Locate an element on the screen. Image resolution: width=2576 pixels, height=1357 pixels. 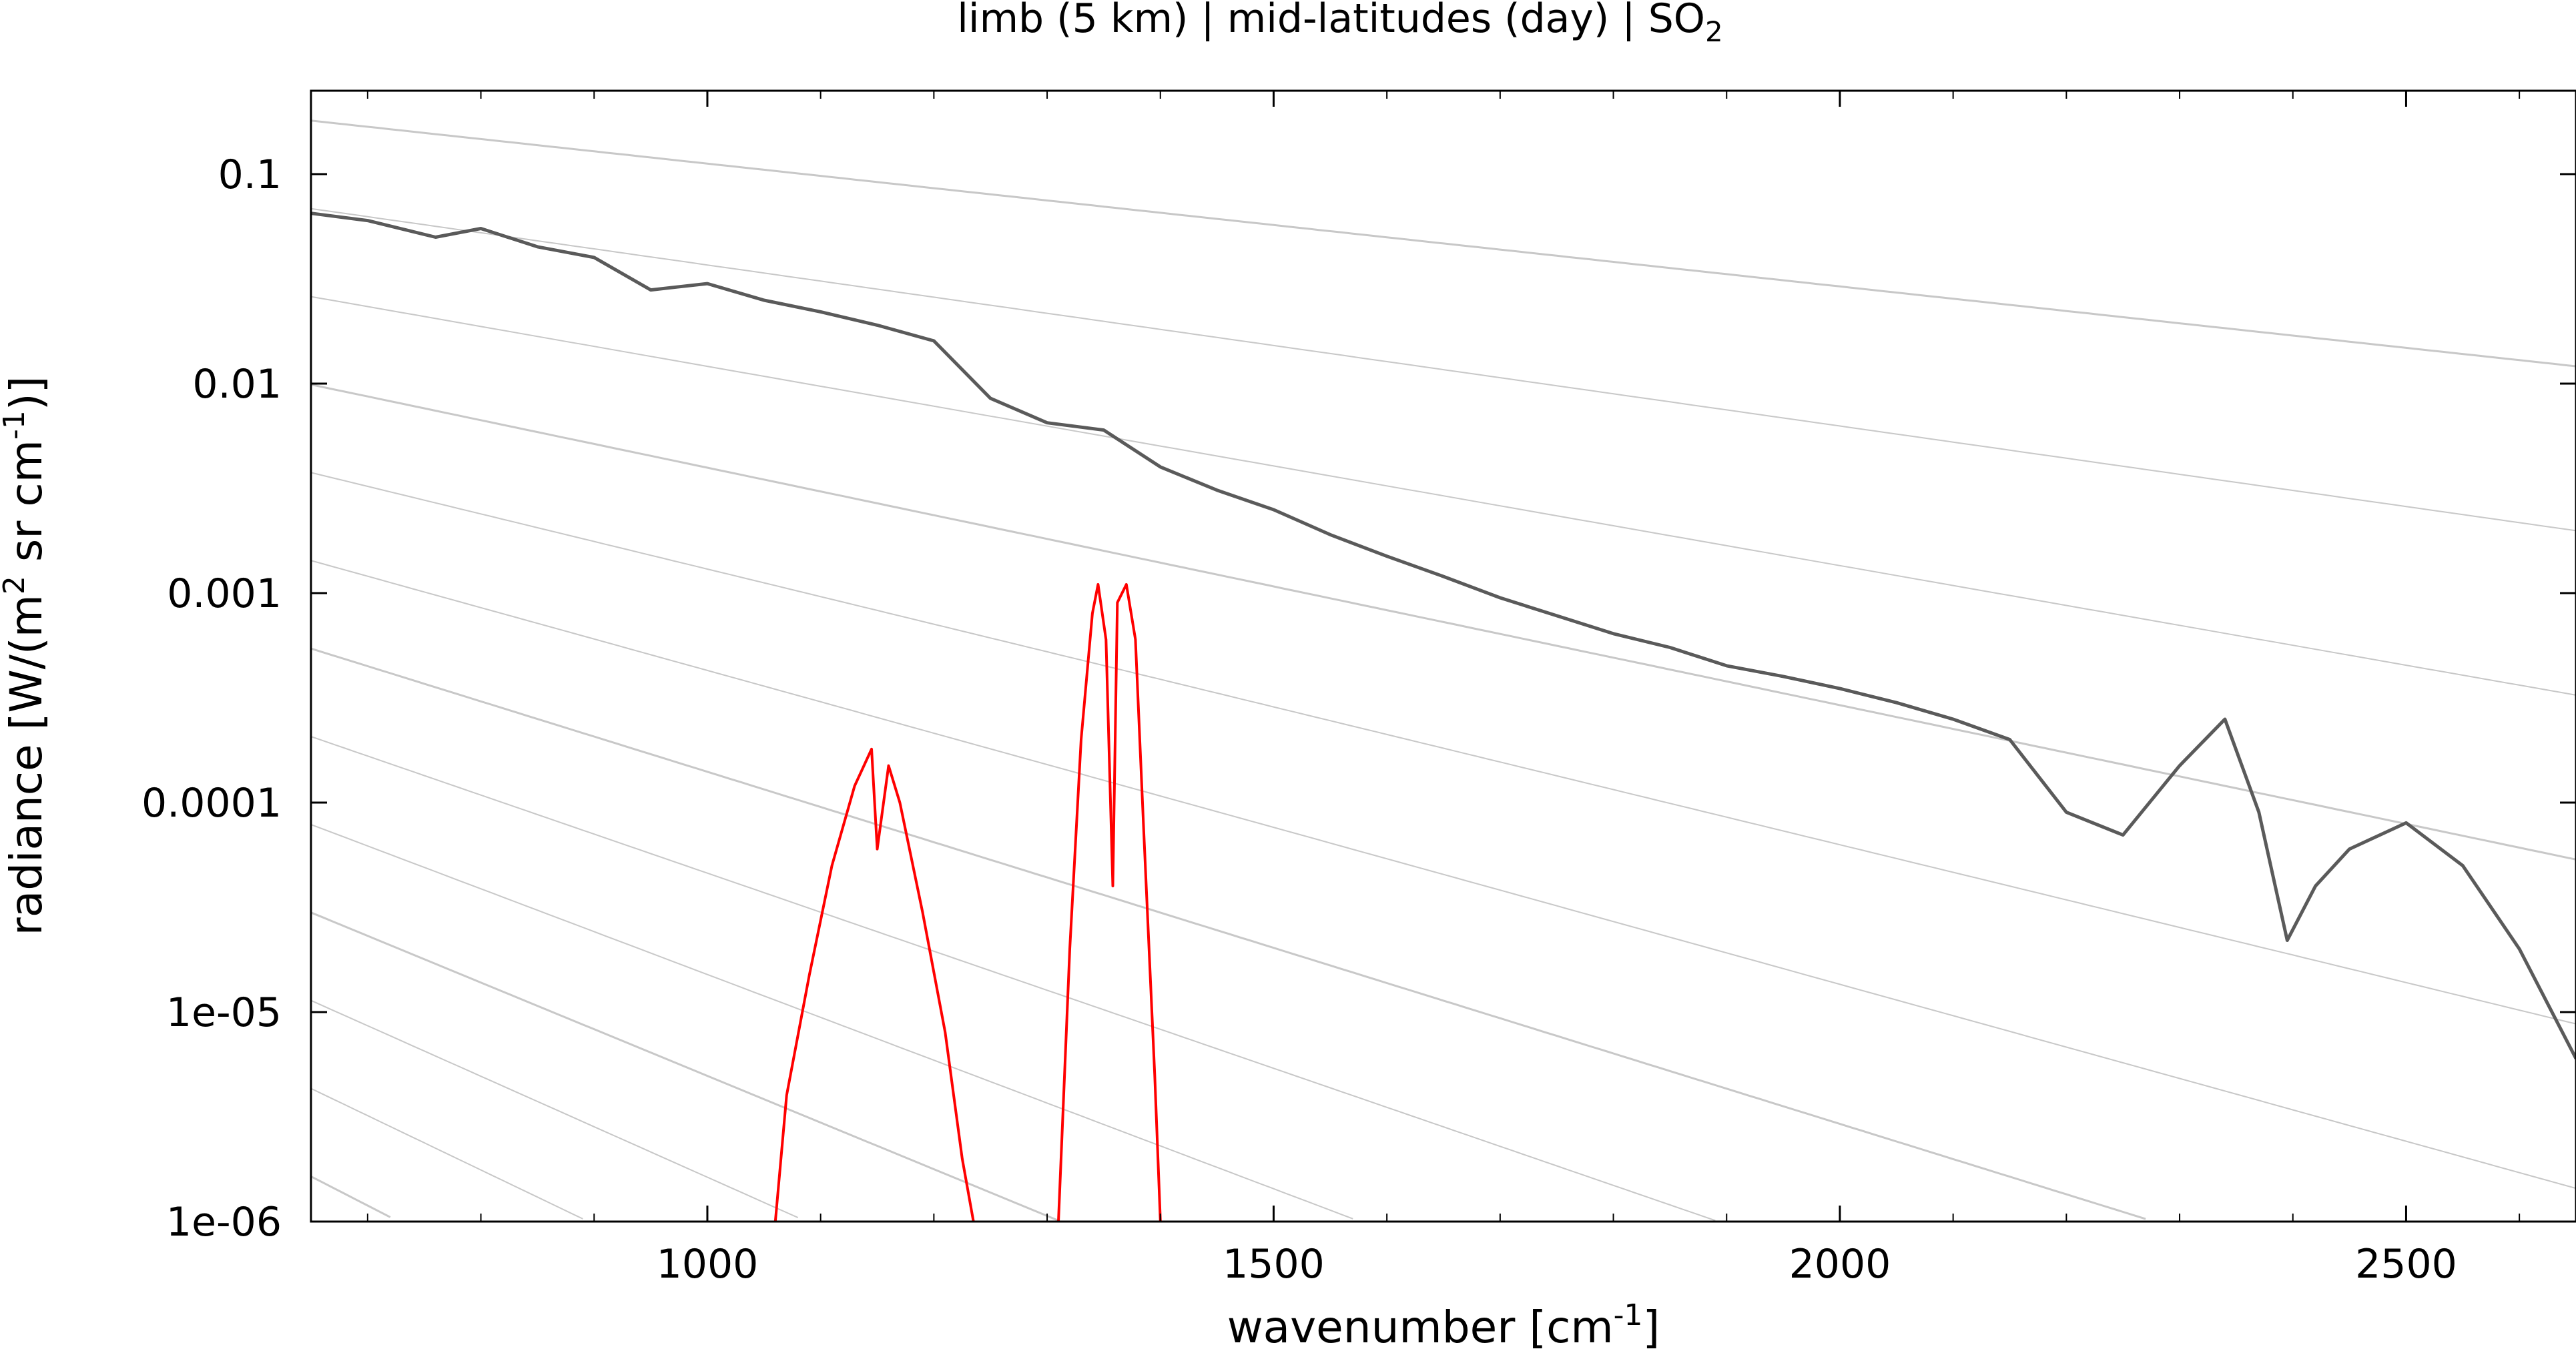
y-tick-label: 1e-06 is located at coordinates (224, 1222).